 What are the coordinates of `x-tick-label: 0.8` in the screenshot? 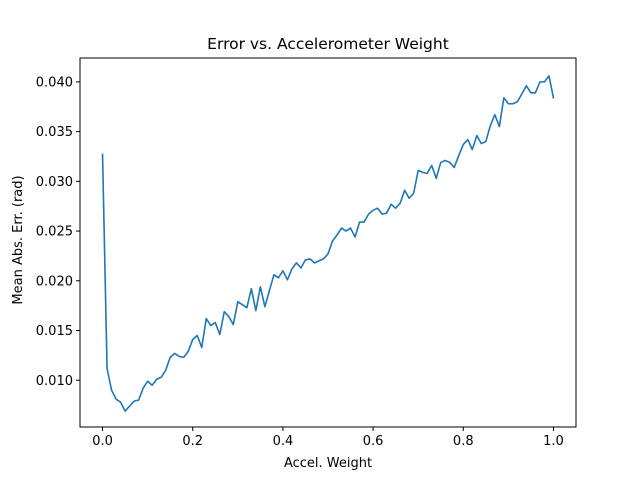 It's located at (463, 441).